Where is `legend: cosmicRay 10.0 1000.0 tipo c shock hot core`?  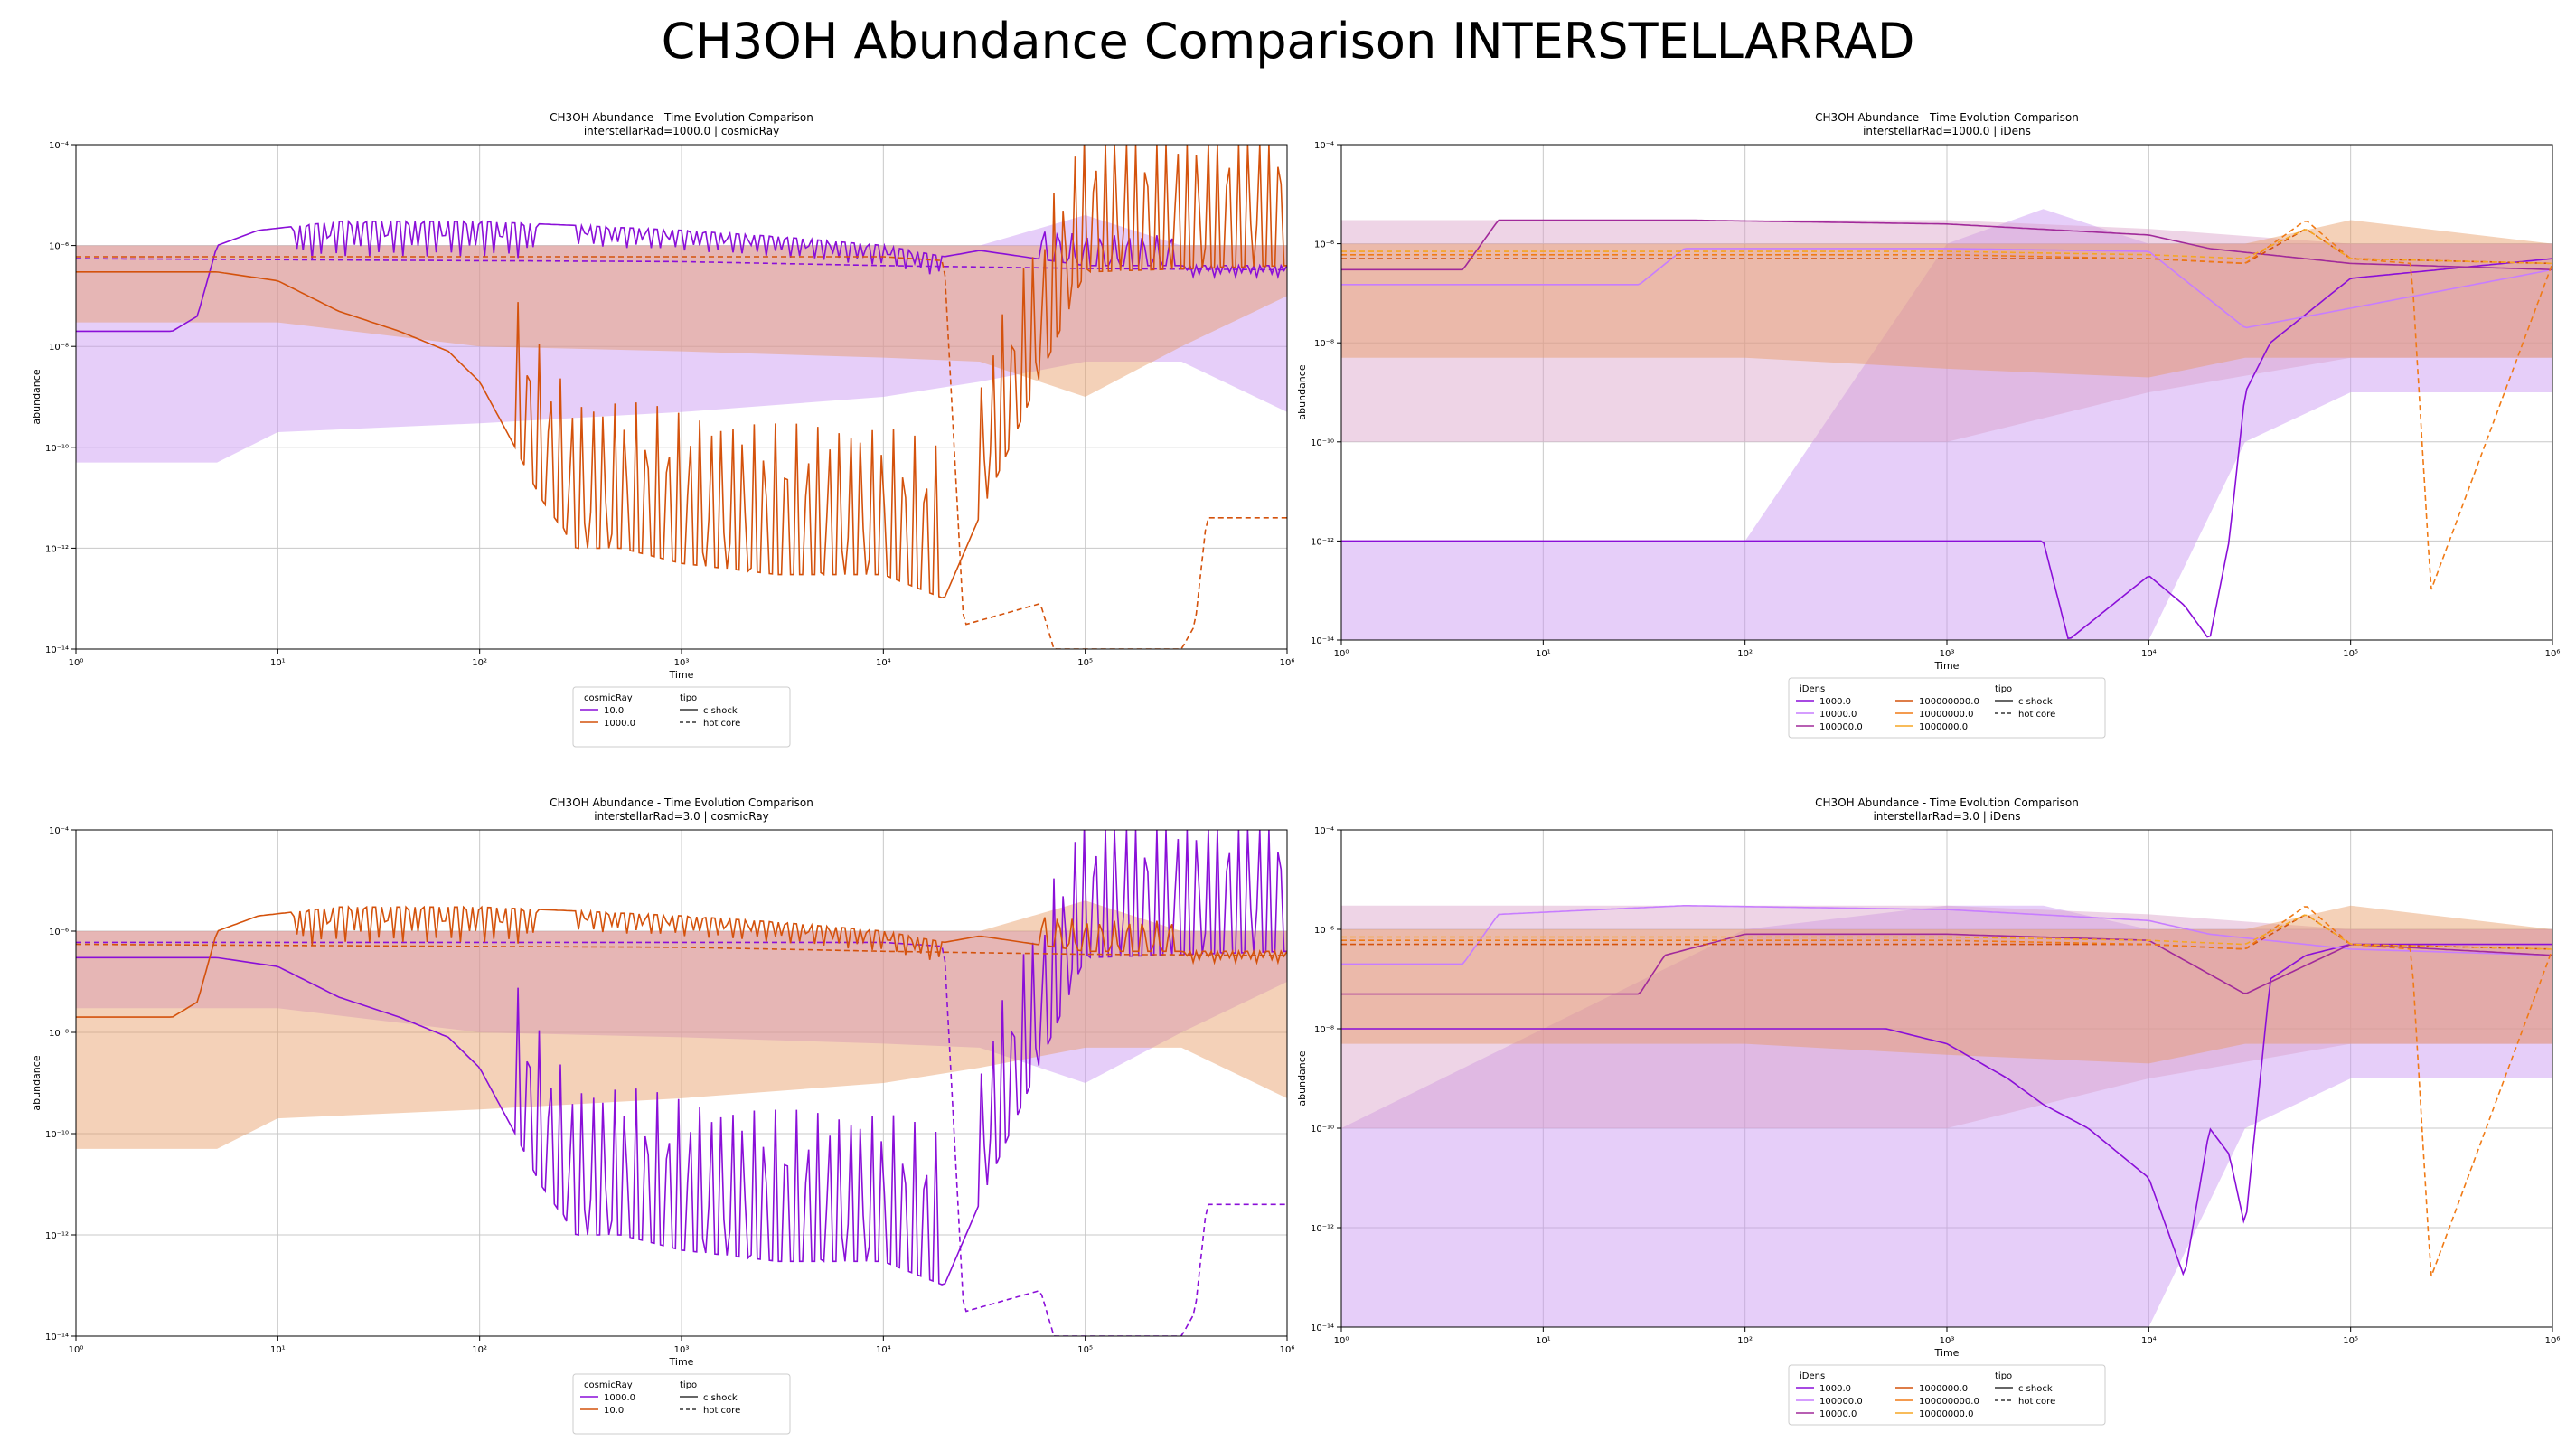 legend: cosmicRay 10.0 1000.0 tipo c shock hot core is located at coordinates (682, 717).